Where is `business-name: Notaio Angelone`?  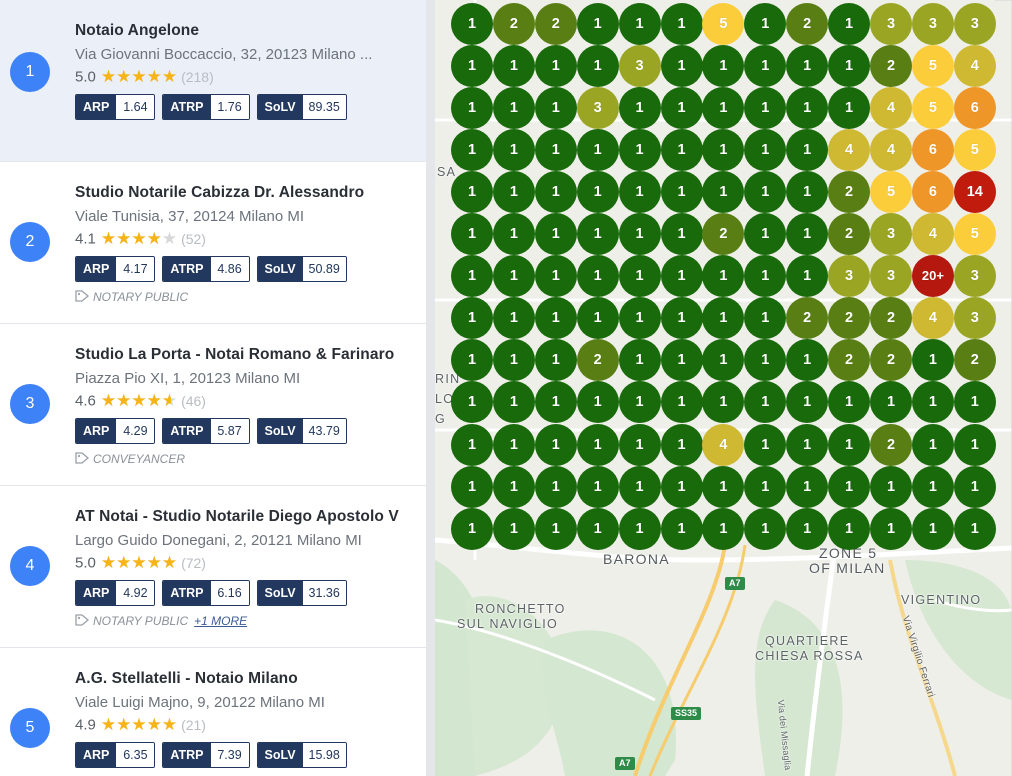
business-name: Notaio Angelone is located at coordinates (137, 30).